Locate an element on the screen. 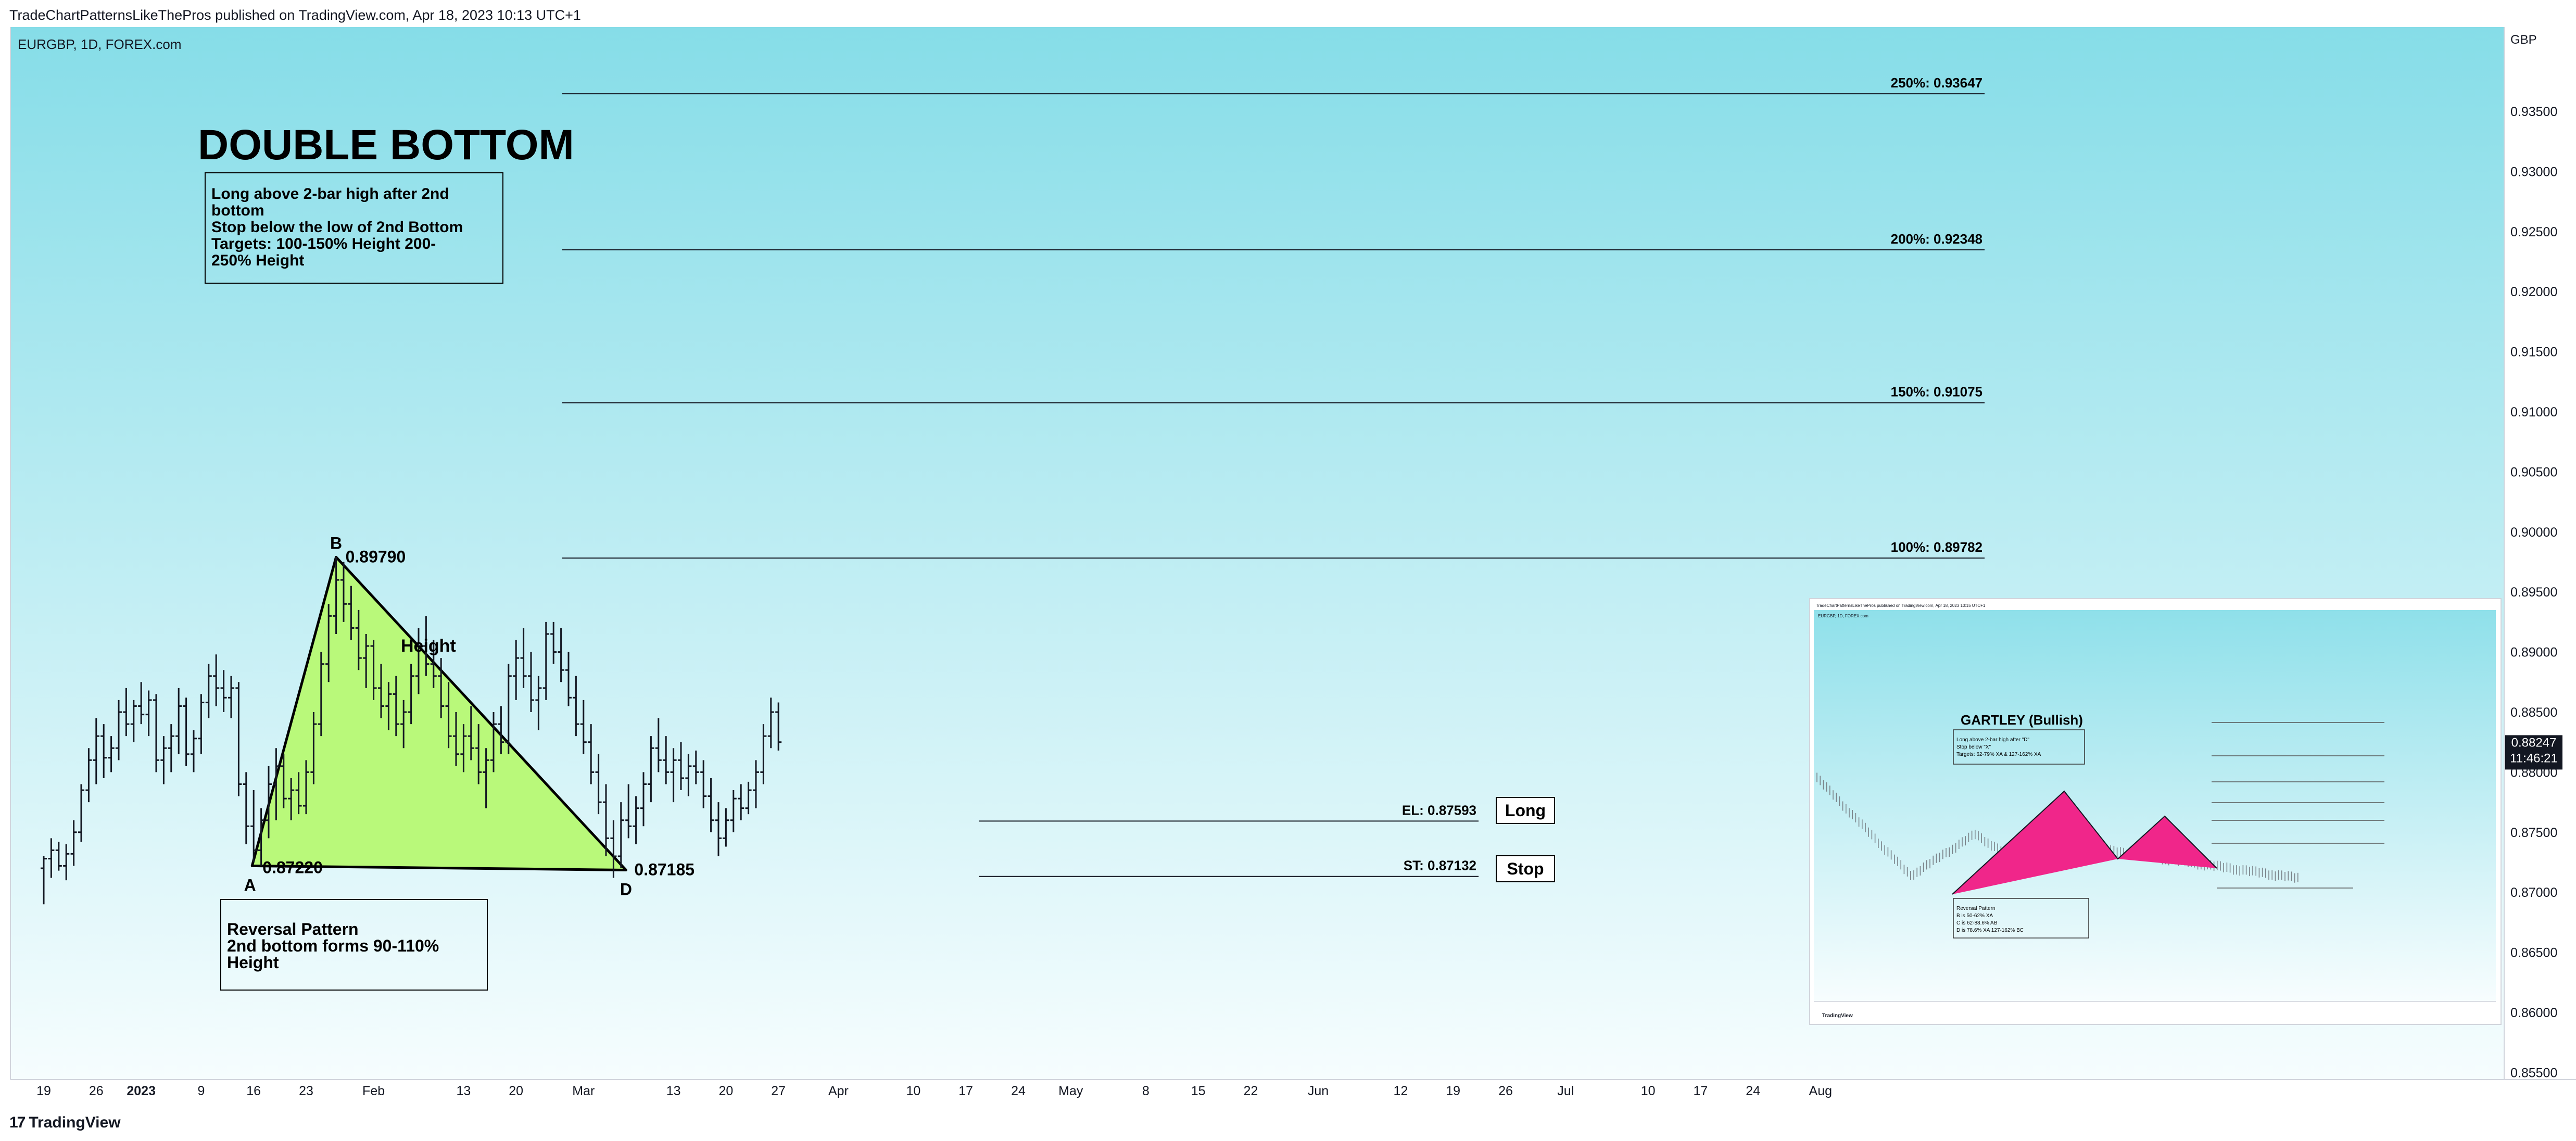  level-label: EL: 0.87593 is located at coordinates (1439, 810).